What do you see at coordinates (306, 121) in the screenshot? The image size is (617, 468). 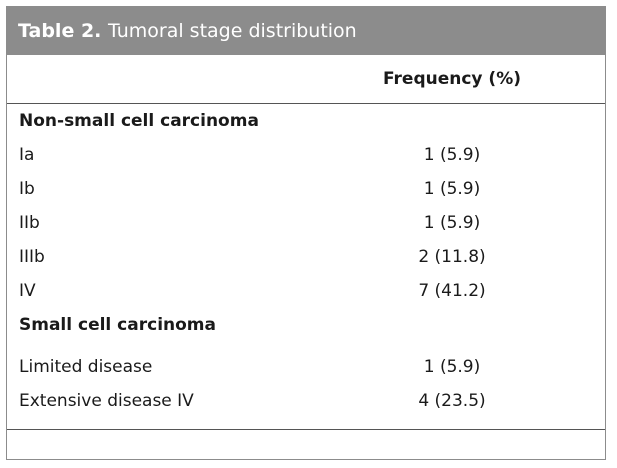 I see `section-row-non-small-cell: Non-small cell carcinoma` at bounding box center [306, 121].